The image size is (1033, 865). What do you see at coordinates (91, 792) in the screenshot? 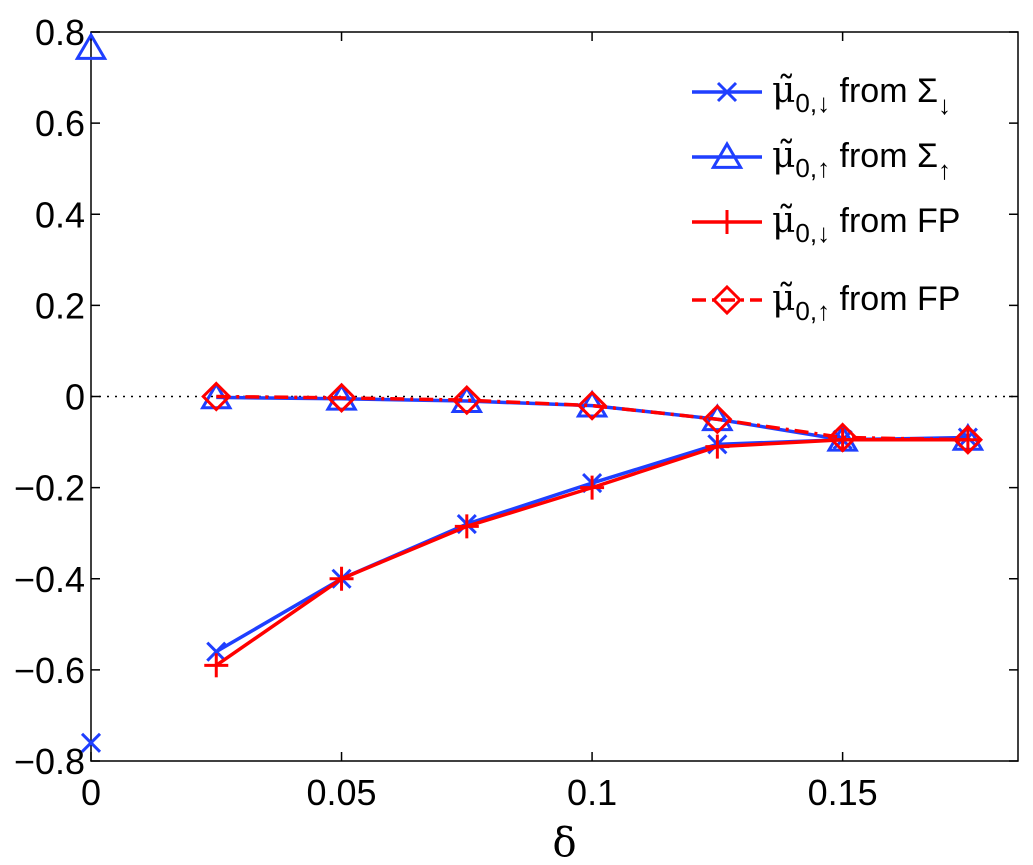
I see `x-tick-label: 0` at bounding box center [91, 792].